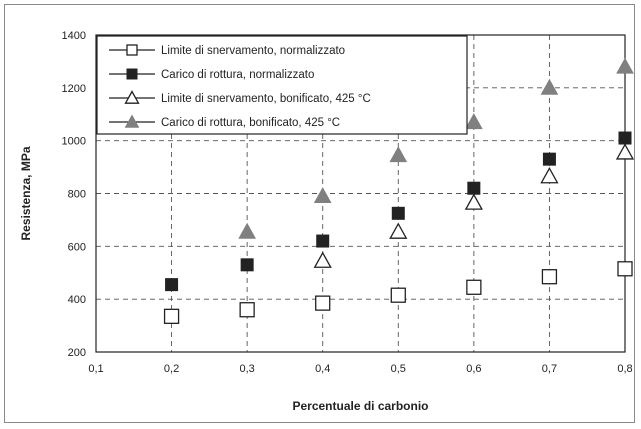 This screenshot has width=641, height=429. What do you see at coordinates (360, 406) in the screenshot?
I see `x-axis-label: Percentuale di carbonio` at bounding box center [360, 406].